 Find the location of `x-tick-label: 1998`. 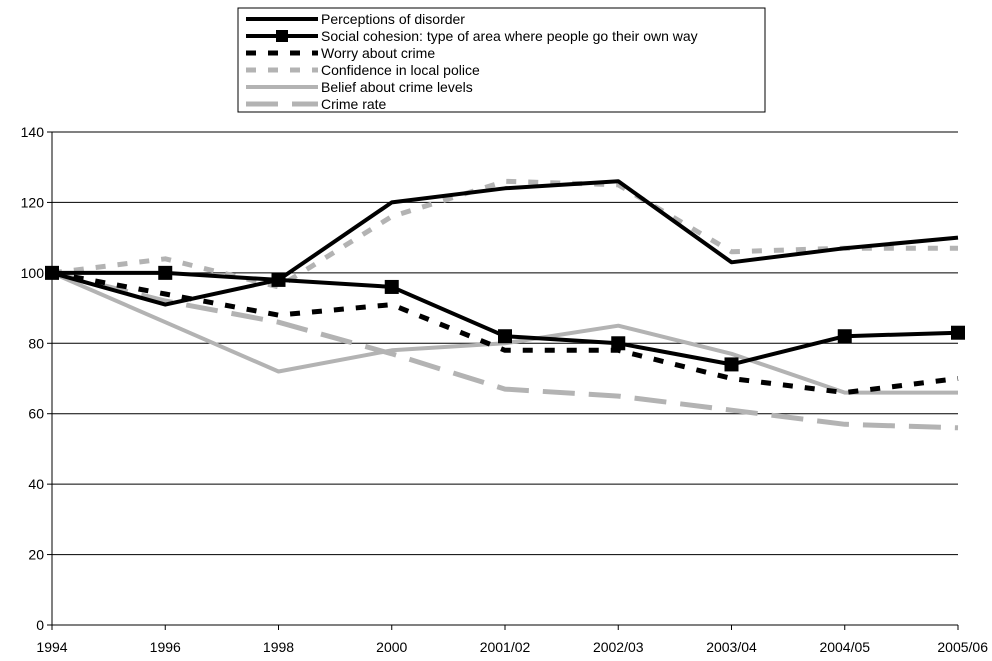

x-tick-label: 1998 is located at coordinates (278, 647).